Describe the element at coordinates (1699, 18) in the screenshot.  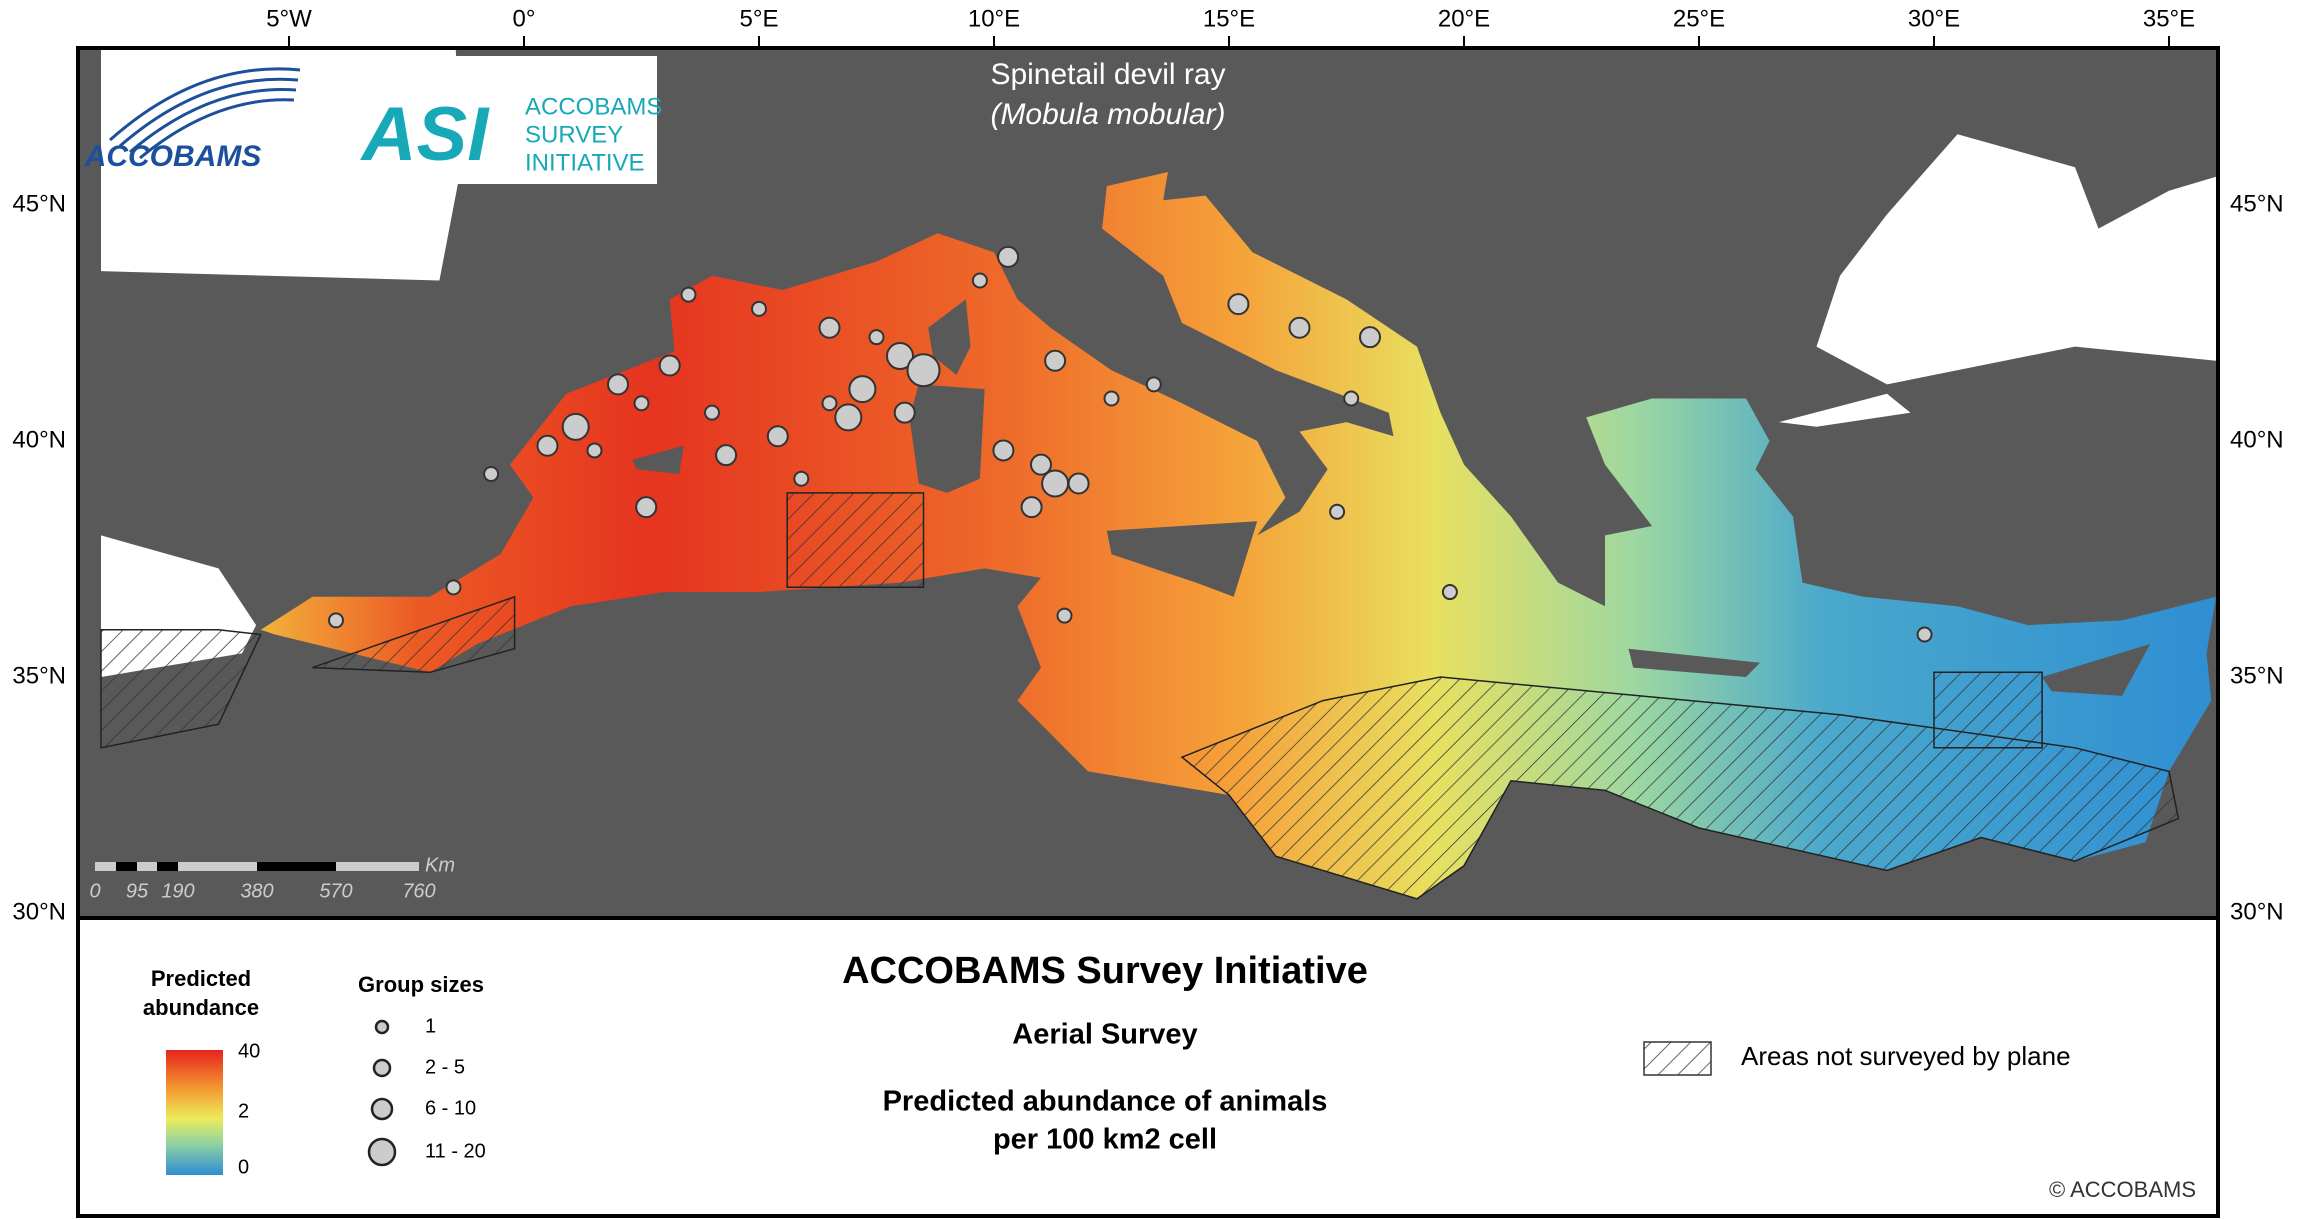
I see `longitude-label: 25°E` at that location.